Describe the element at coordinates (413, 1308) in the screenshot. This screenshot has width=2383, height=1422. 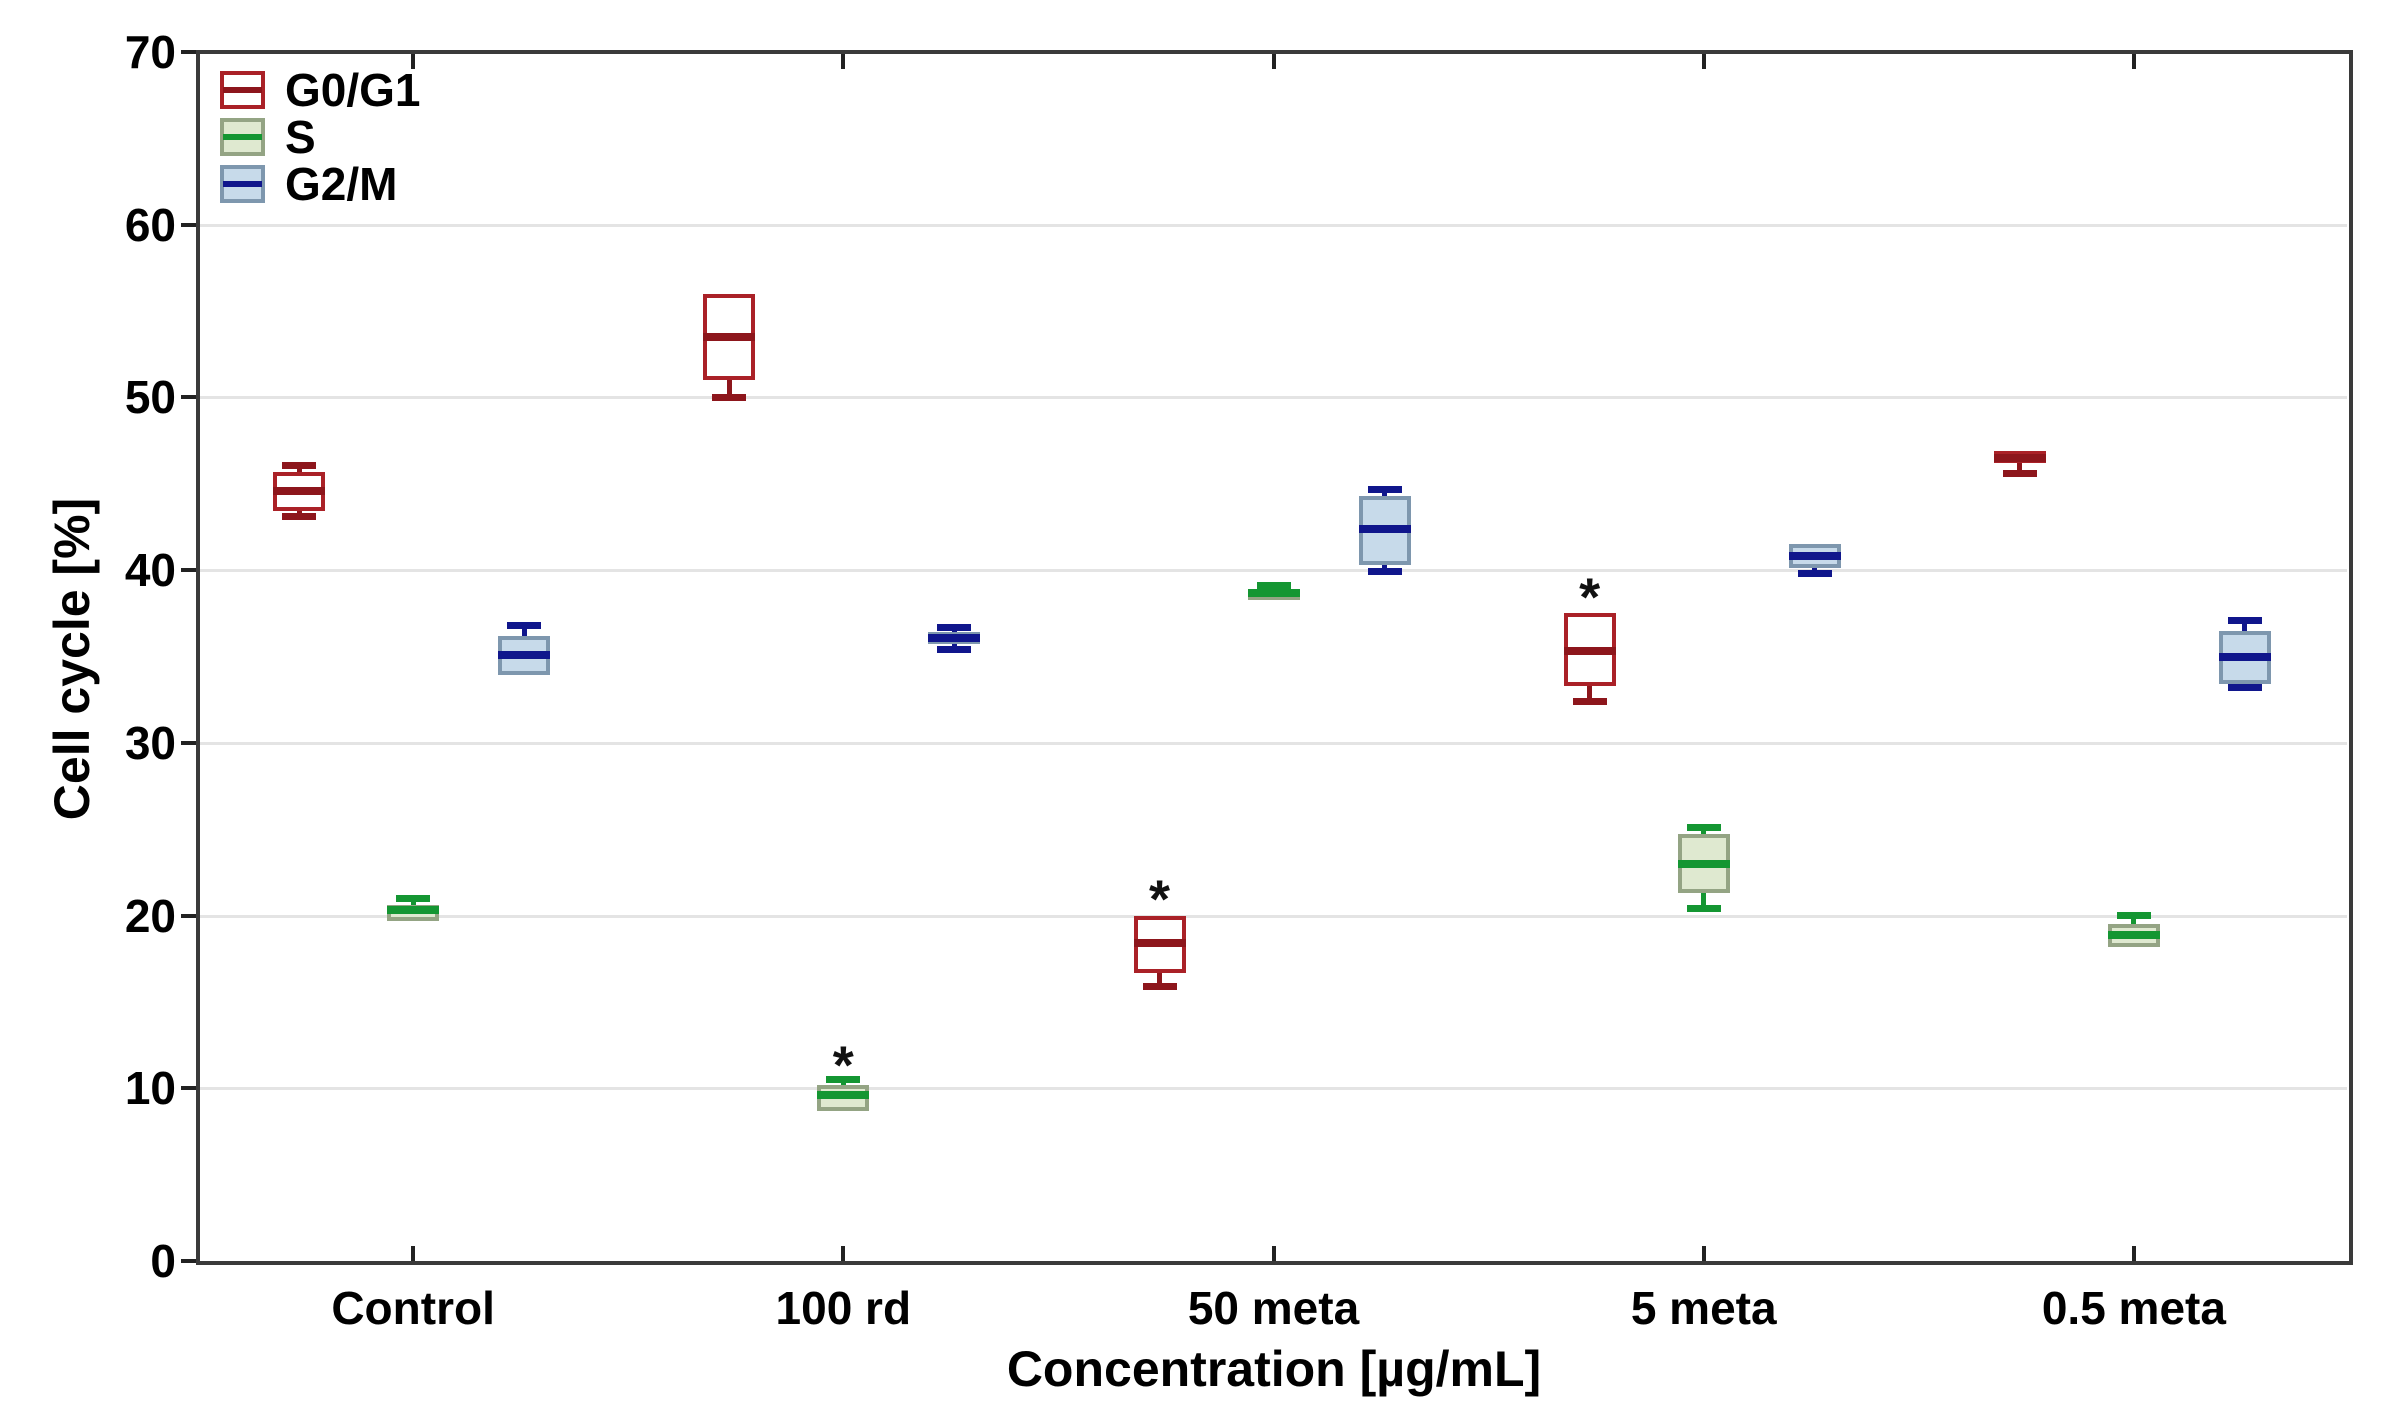
I see `x-tick-label: Control` at that location.